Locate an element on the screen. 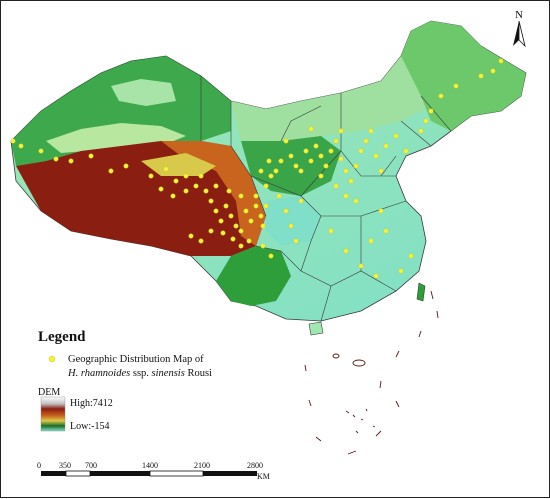 The image size is (550, 499). hainan is located at coordinates (316, 328).